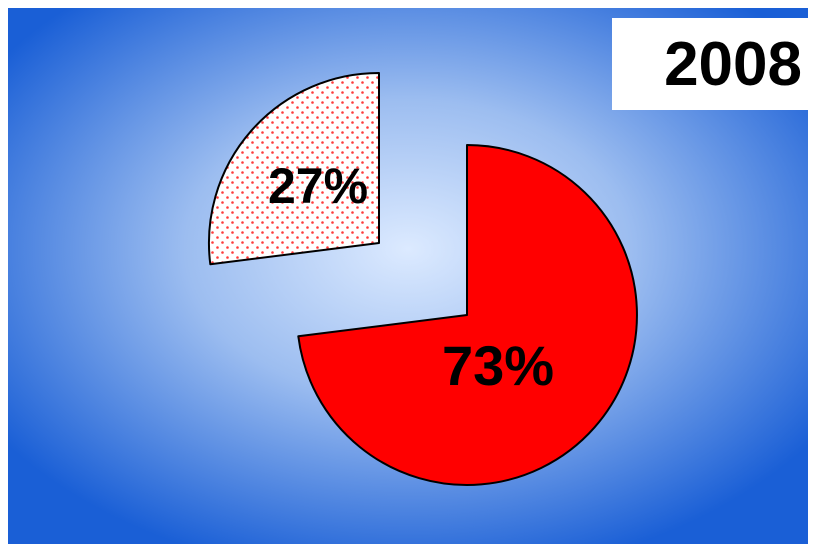 The height and width of the screenshot is (544, 813). Describe the element at coordinates (710, 64) in the screenshot. I see `year-title: 2008` at that location.